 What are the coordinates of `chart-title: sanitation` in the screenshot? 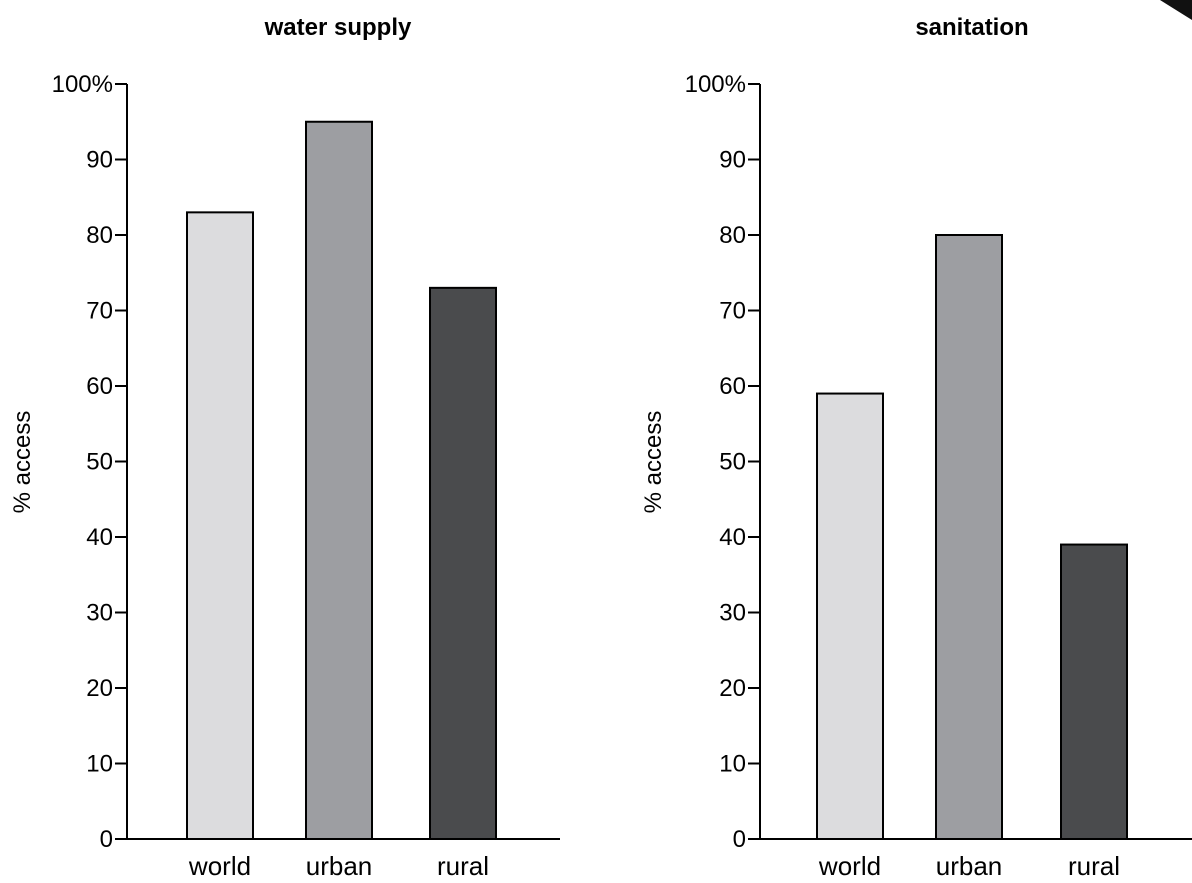 It's located at (971, 27).